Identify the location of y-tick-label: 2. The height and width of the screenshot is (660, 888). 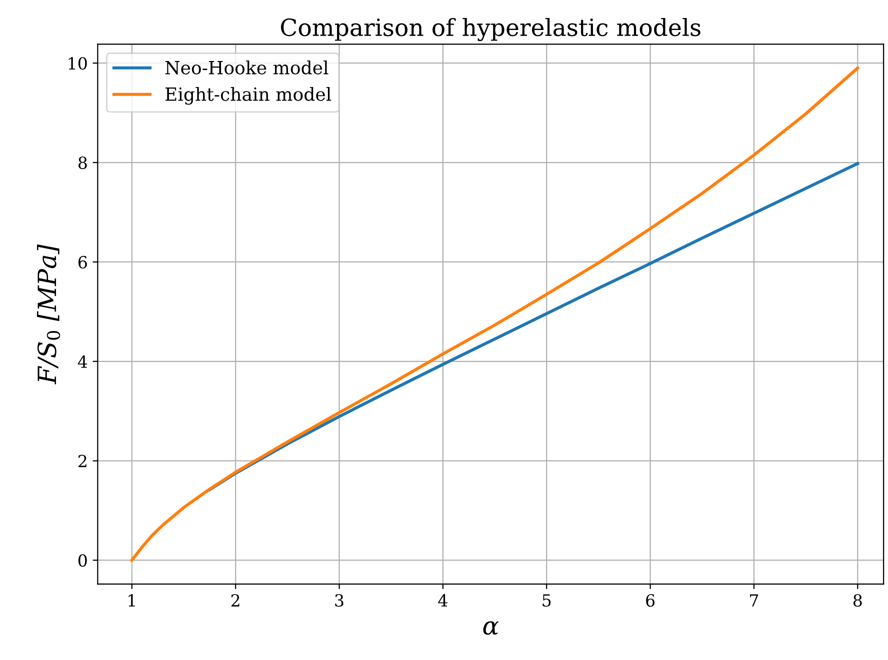
(82, 461).